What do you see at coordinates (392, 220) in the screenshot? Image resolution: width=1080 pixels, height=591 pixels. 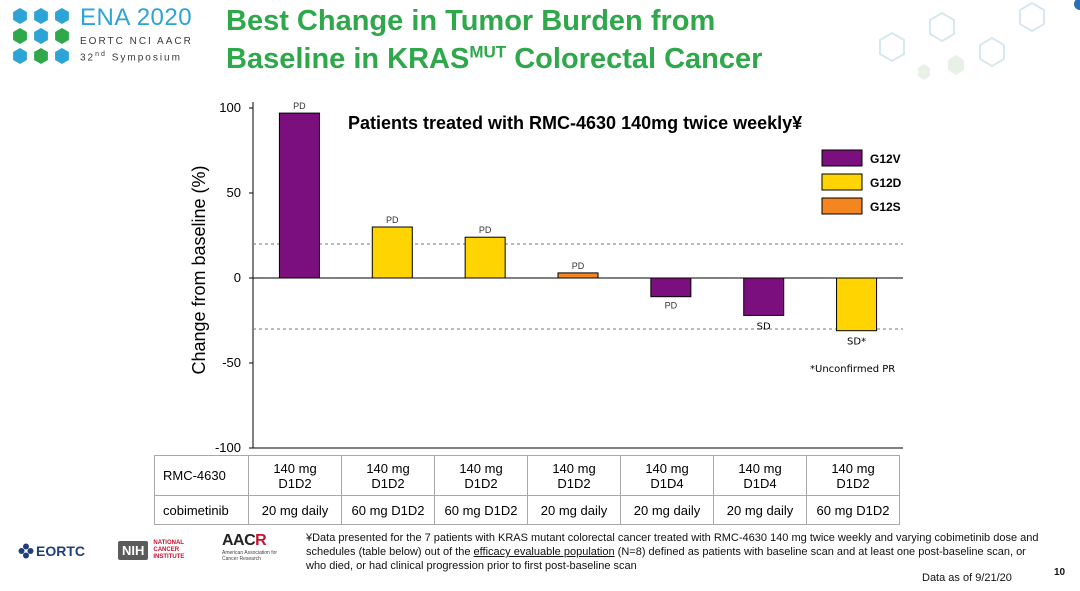 I see `bar-label-2: PD` at bounding box center [392, 220].